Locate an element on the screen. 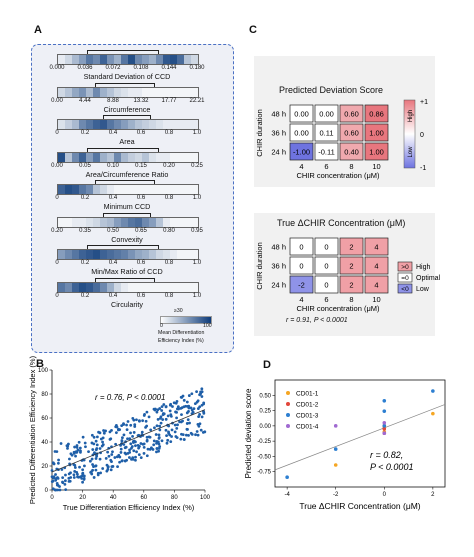 This screenshot has height=557, width=474. b-y-tick-label: 40 is located at coordinates (44, 443).